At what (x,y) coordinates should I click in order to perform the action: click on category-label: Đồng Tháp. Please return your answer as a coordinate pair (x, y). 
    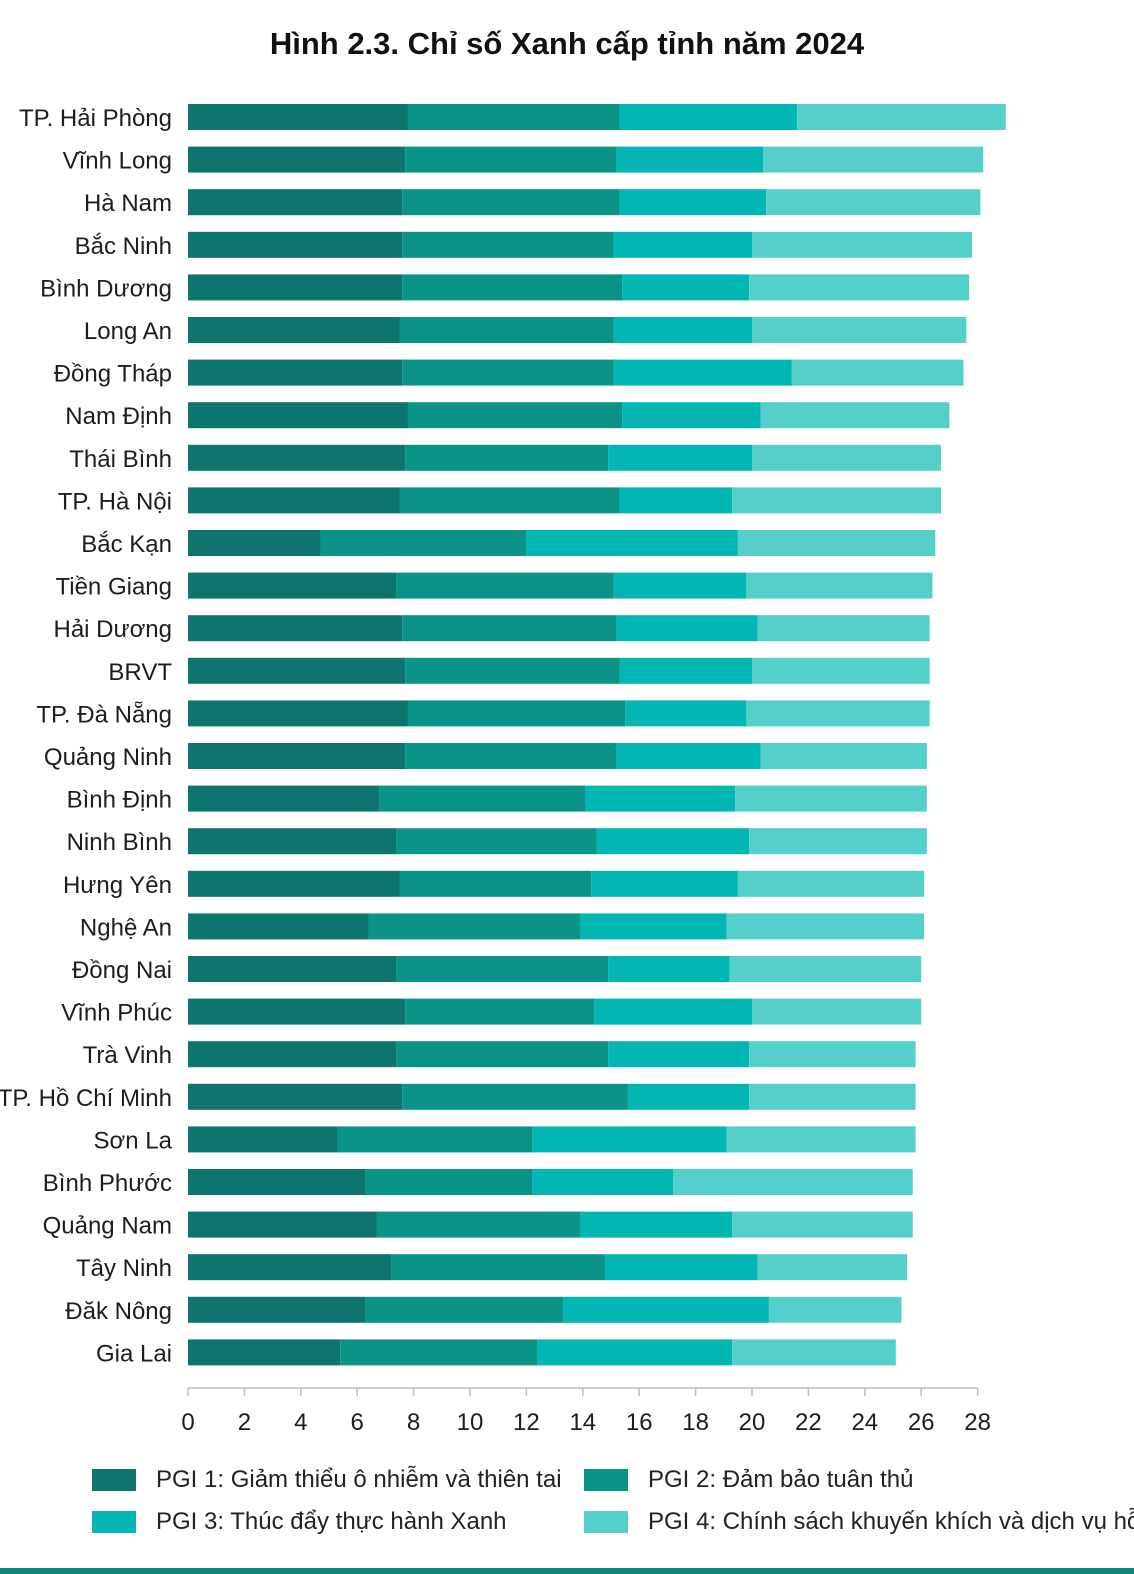
    Looking at the image, I should click on (113, 374).